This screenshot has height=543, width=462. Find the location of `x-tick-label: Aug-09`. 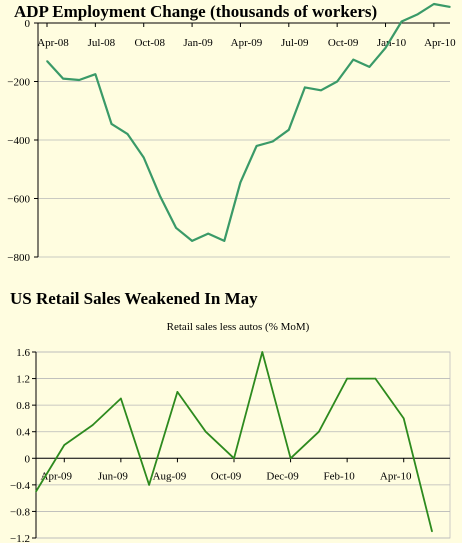

x-tick-label: Aug-09 is located at coordinates (170, 476).